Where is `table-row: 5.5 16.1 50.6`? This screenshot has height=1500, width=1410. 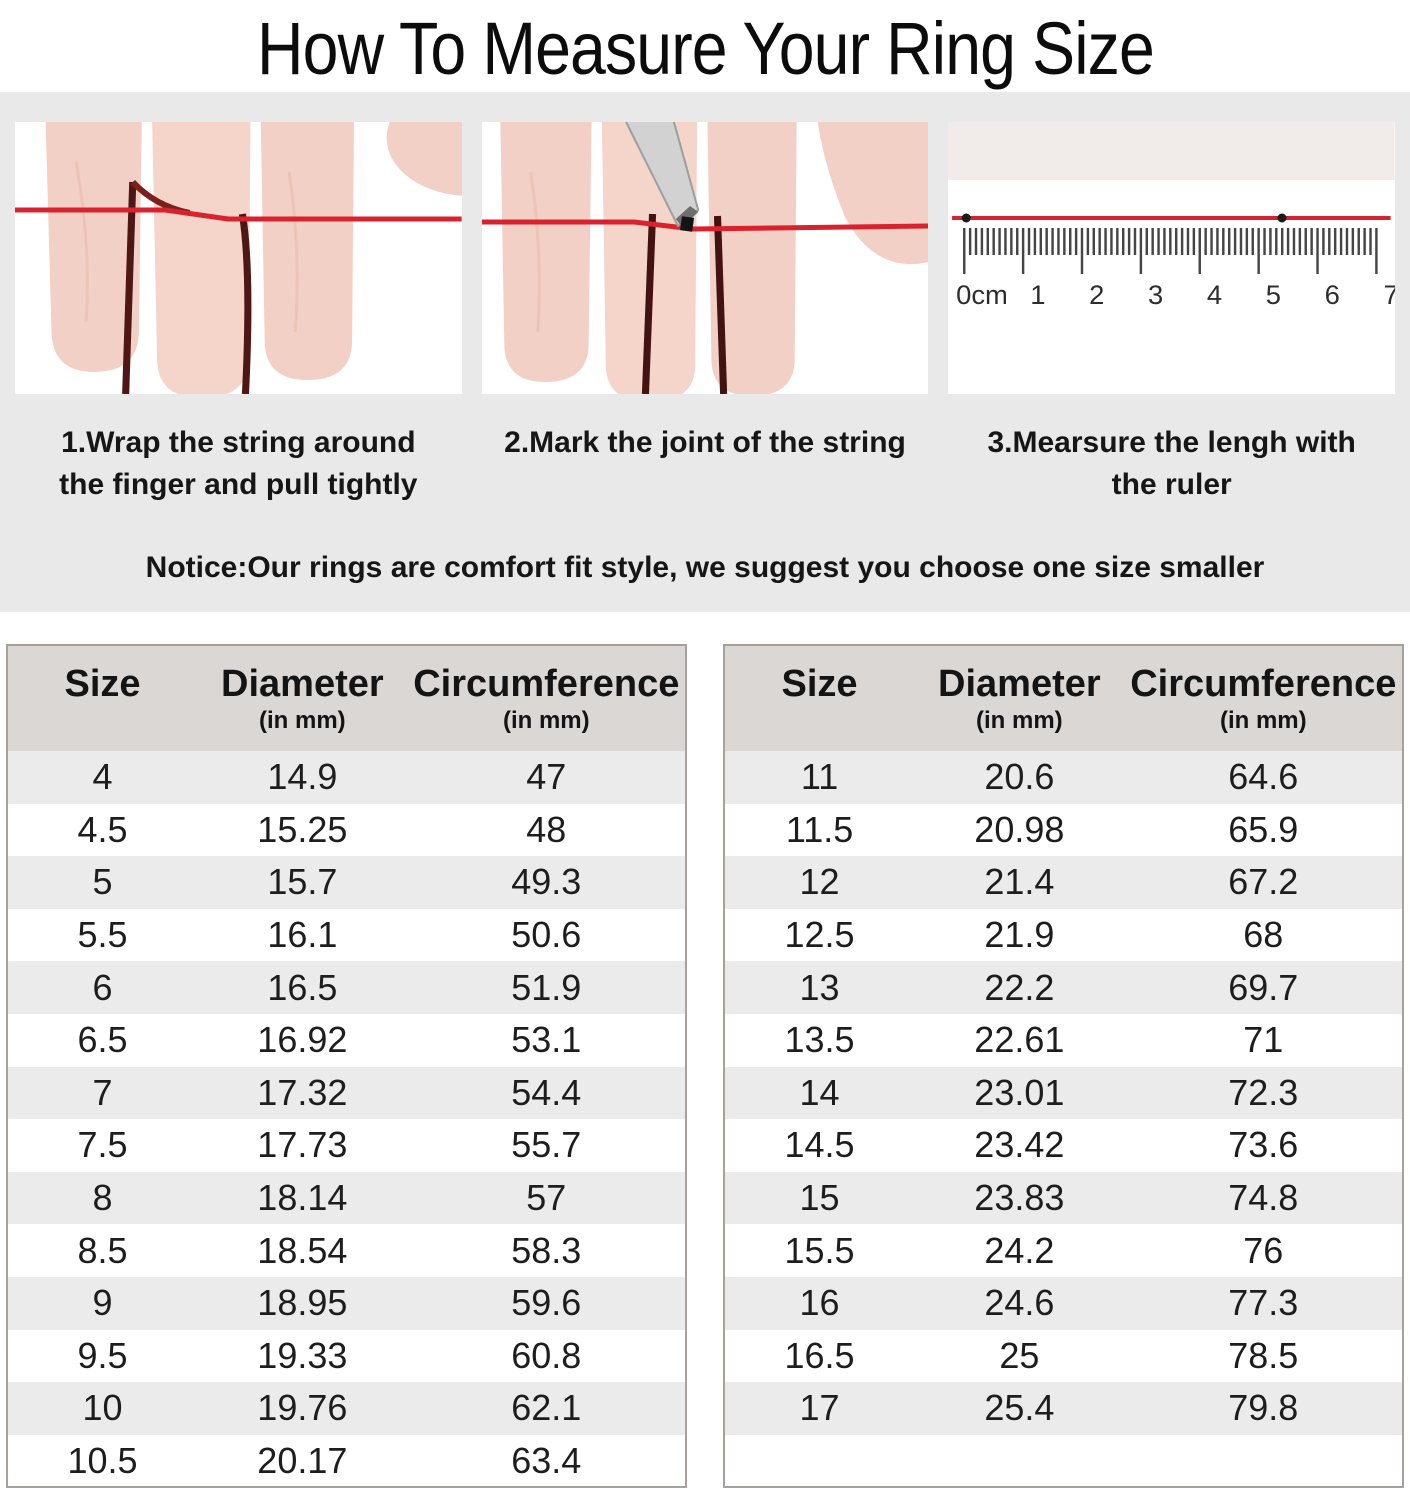
table-row: 5.5 16.1 50.6 is located at coordinates (346, 935).